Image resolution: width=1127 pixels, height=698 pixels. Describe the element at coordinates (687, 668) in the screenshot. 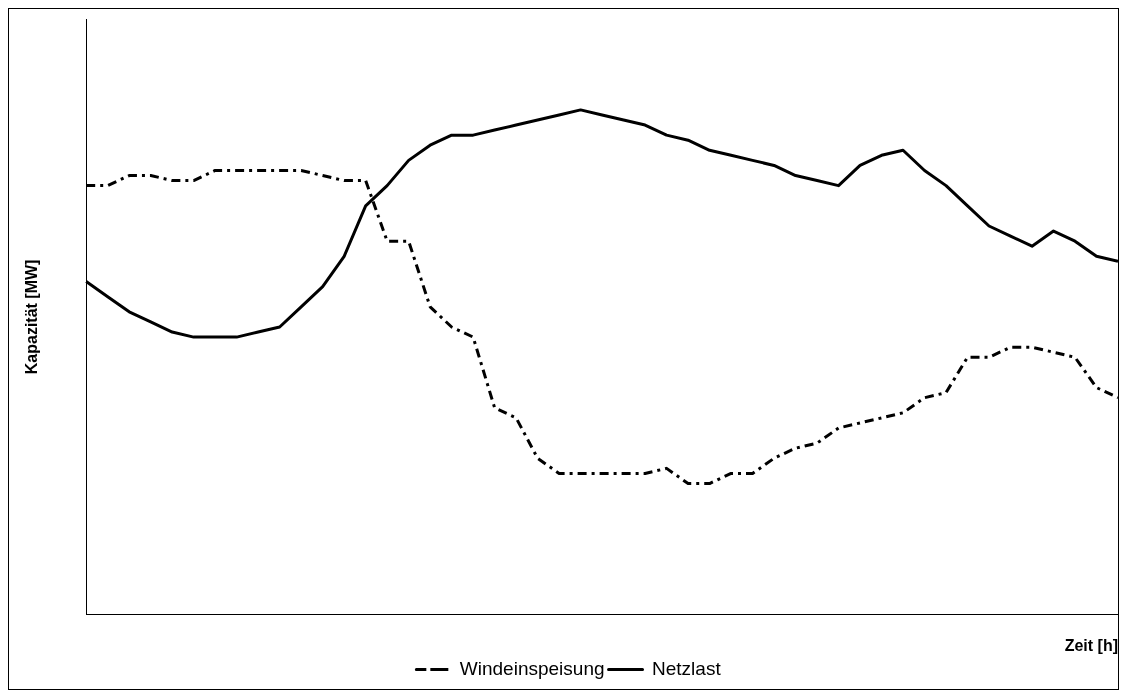

I see `legend-label: Netzlast` at that location.